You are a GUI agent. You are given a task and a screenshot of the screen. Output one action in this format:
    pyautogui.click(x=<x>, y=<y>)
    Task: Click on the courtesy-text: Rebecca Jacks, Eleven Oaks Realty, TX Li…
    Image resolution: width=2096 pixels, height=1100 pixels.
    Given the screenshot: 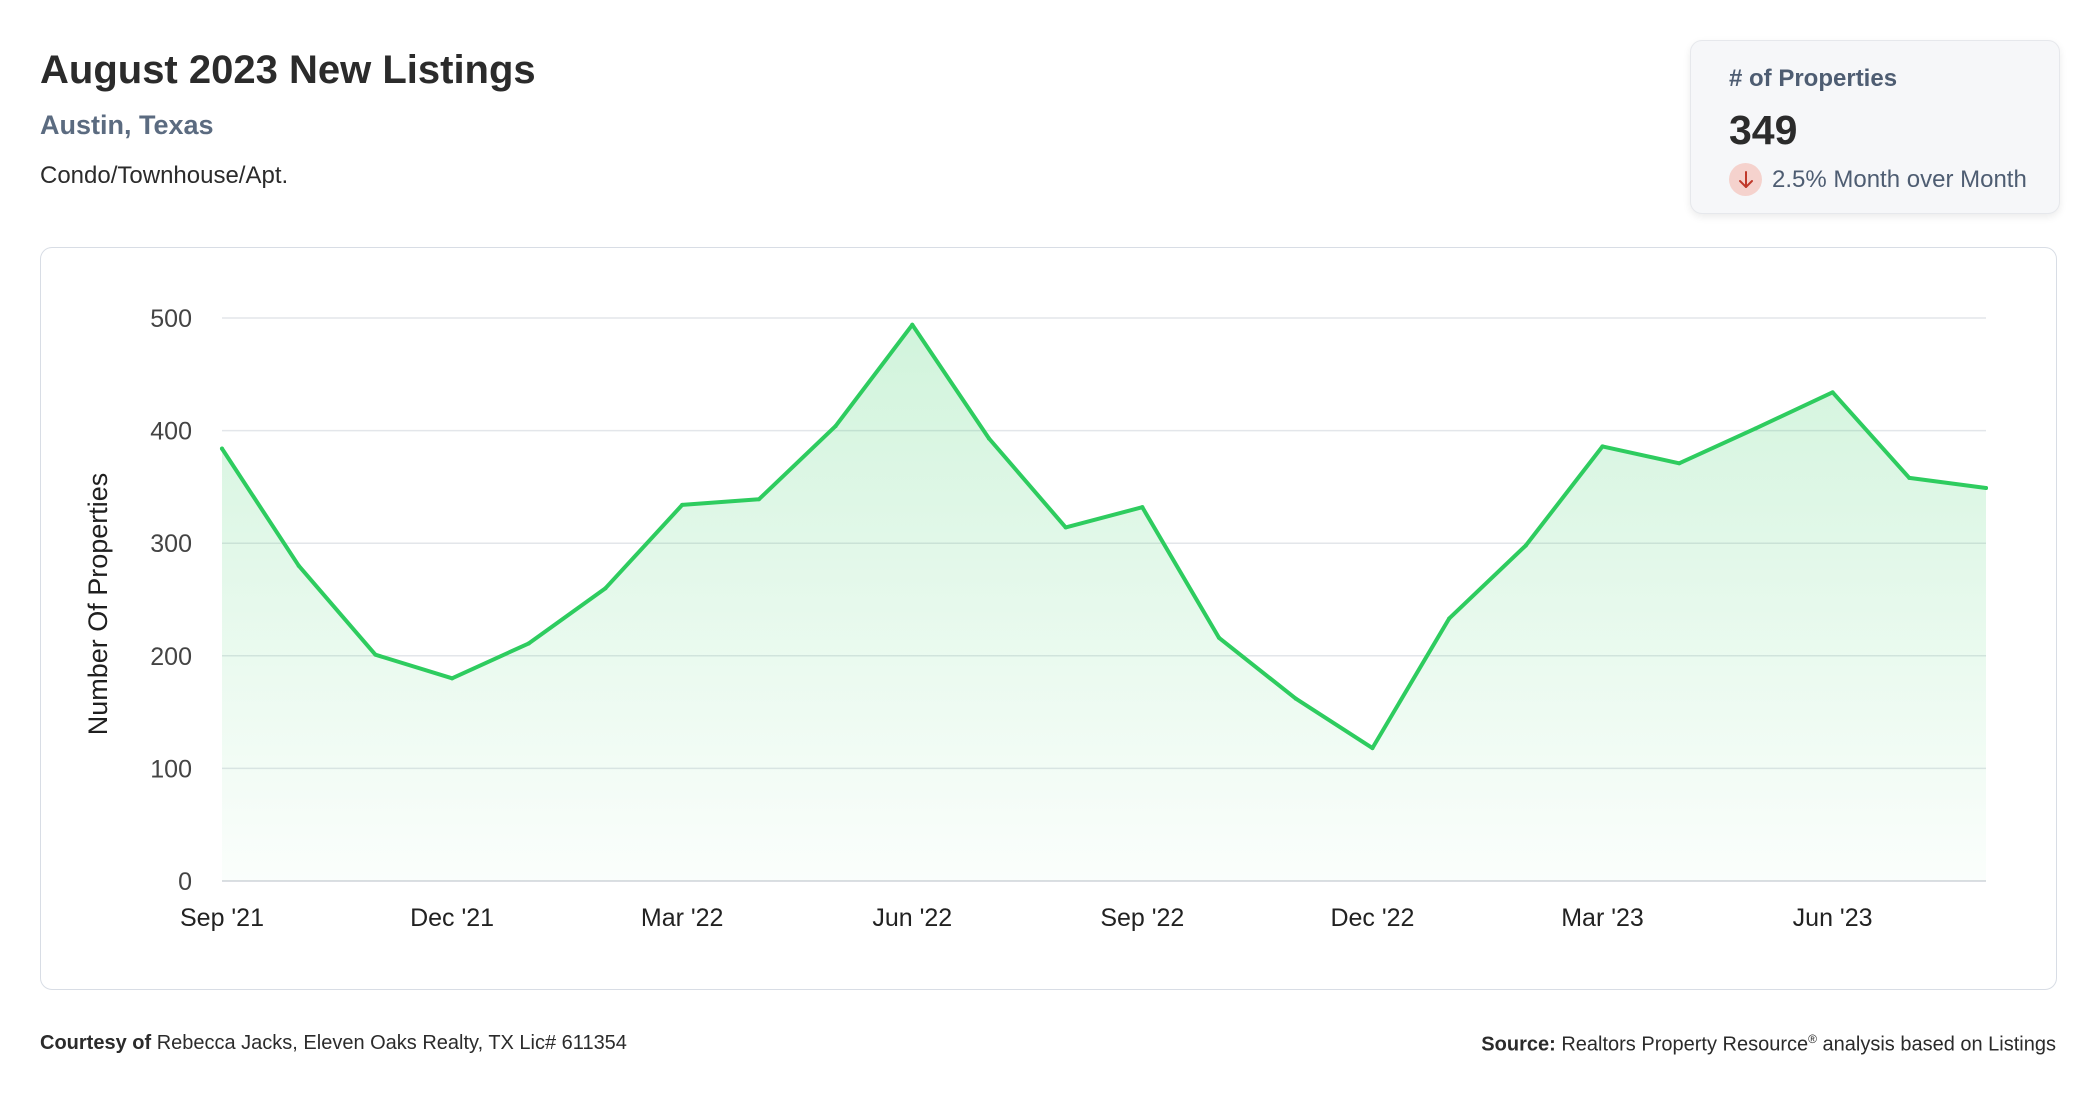 What is the action you would take?
    pyautogui.click(x=391, y=1043)
    